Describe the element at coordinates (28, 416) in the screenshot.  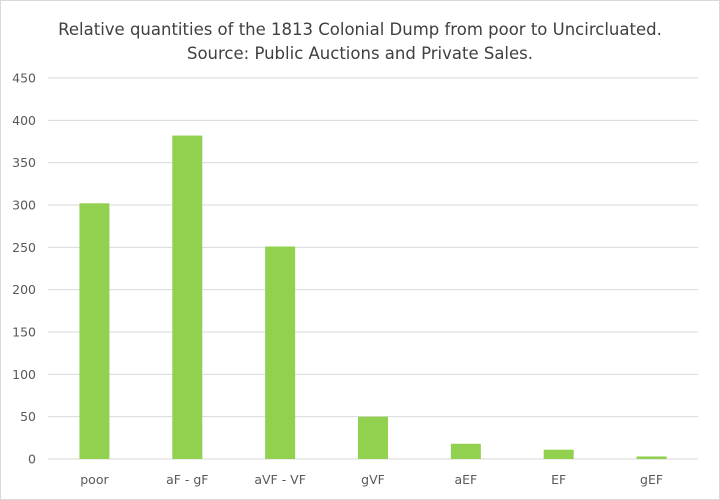
I see `y-tick-label: 50` at that location.